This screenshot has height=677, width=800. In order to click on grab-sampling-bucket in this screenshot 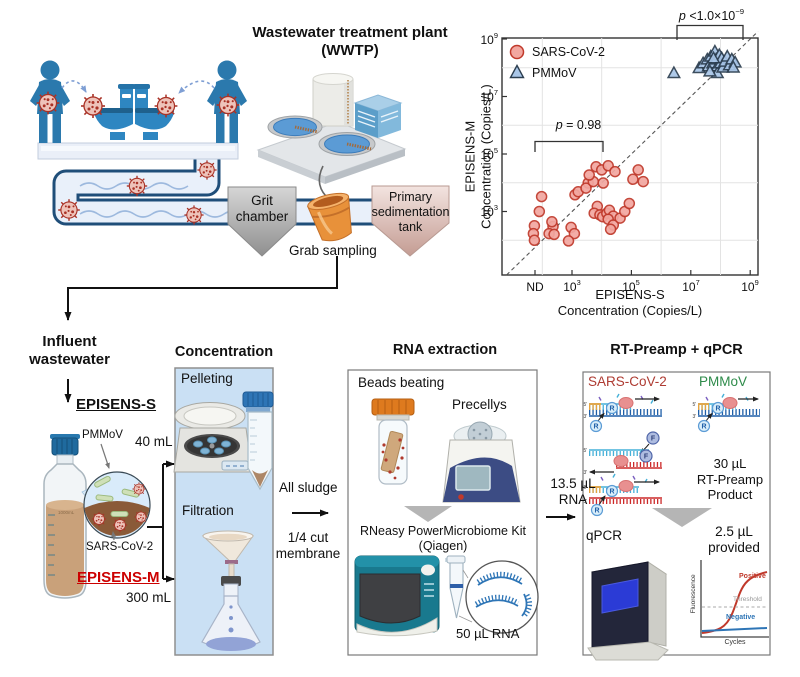, I will do `click(329, 217)`.